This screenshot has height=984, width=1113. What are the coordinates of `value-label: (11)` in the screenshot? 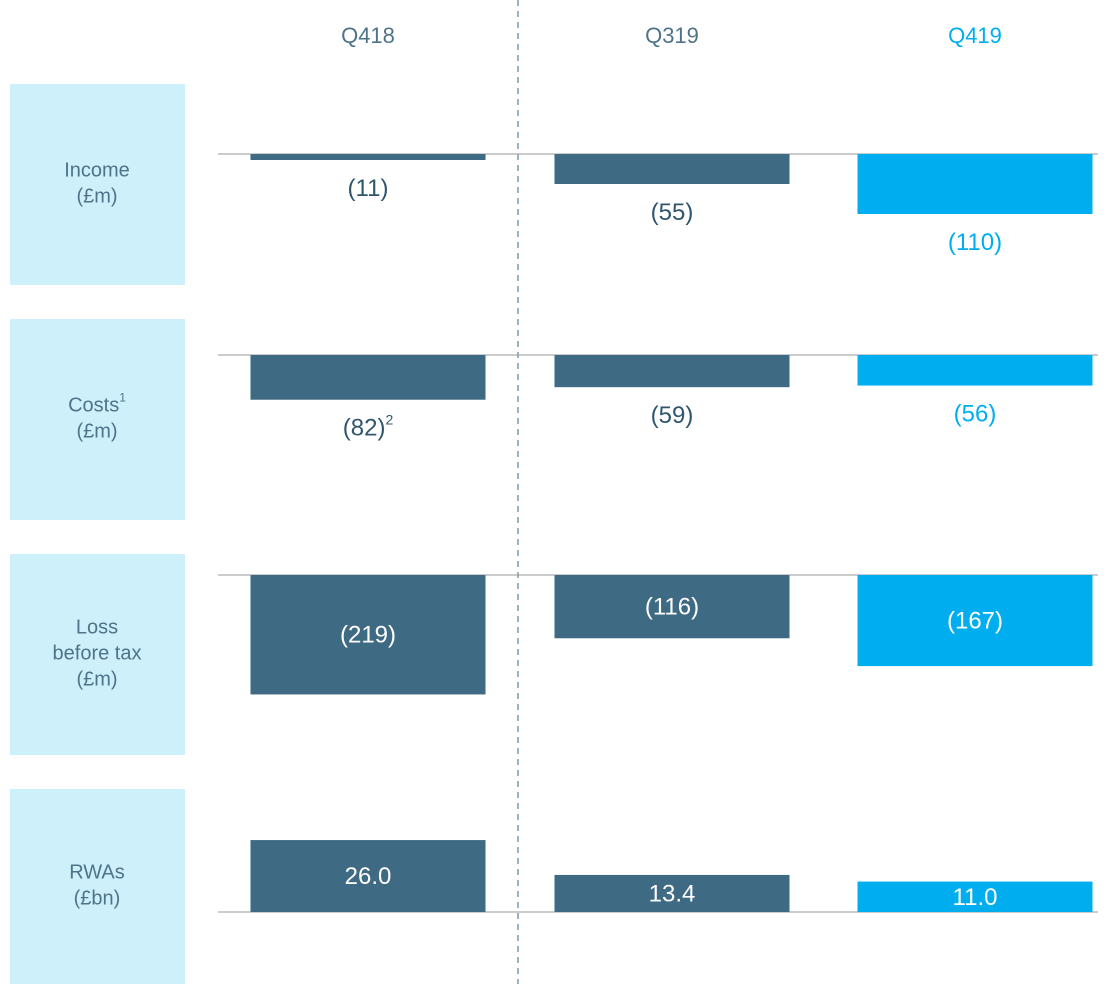 It's located at (368, 188).